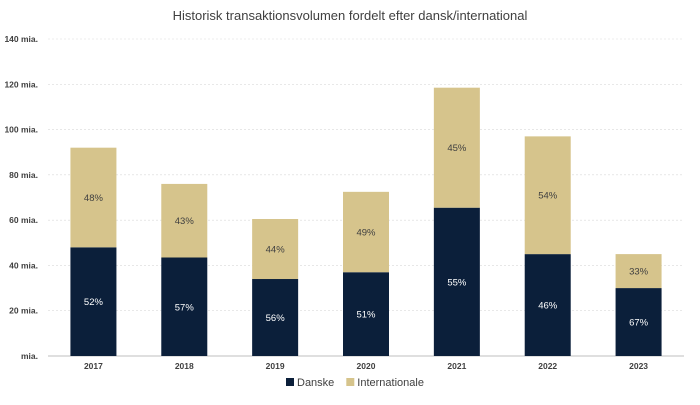  Describe the element at coordinates (23, 311) in the screenshot. I see `y-tick-label: 20 mia.` at that location.